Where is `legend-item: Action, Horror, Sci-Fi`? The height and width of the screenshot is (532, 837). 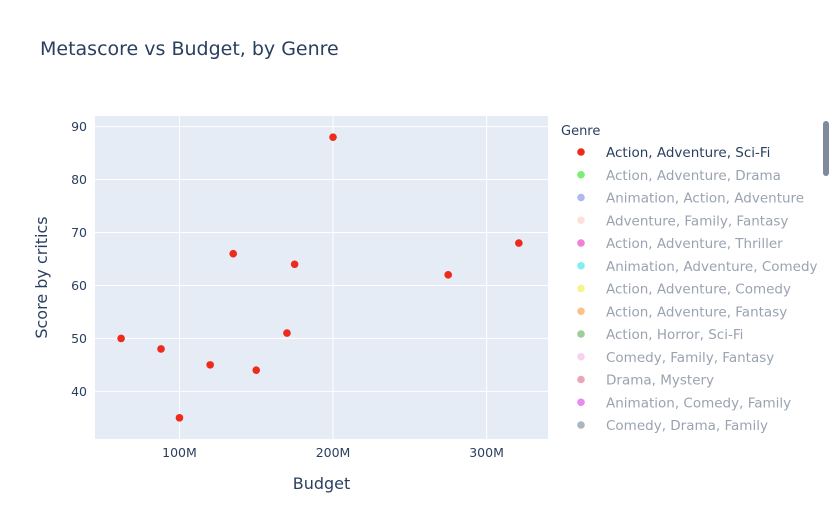
legend-item: Action, Horror, Sci-Fi is located at coordinates (660, 335).